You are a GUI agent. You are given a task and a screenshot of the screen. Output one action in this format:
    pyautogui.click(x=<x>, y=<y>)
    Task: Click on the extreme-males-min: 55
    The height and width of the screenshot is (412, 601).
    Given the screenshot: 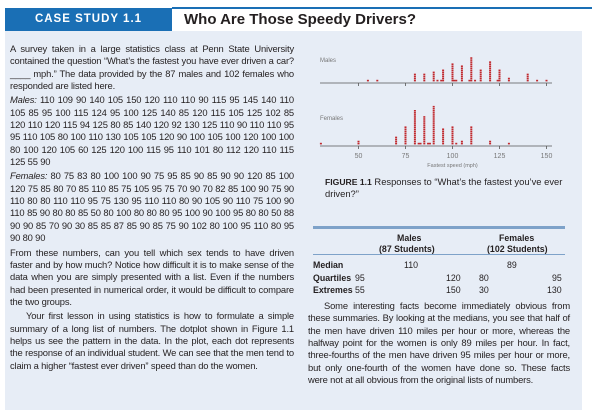 What is the action you would take?
    pyautogui.click(x=360, y=290)
    